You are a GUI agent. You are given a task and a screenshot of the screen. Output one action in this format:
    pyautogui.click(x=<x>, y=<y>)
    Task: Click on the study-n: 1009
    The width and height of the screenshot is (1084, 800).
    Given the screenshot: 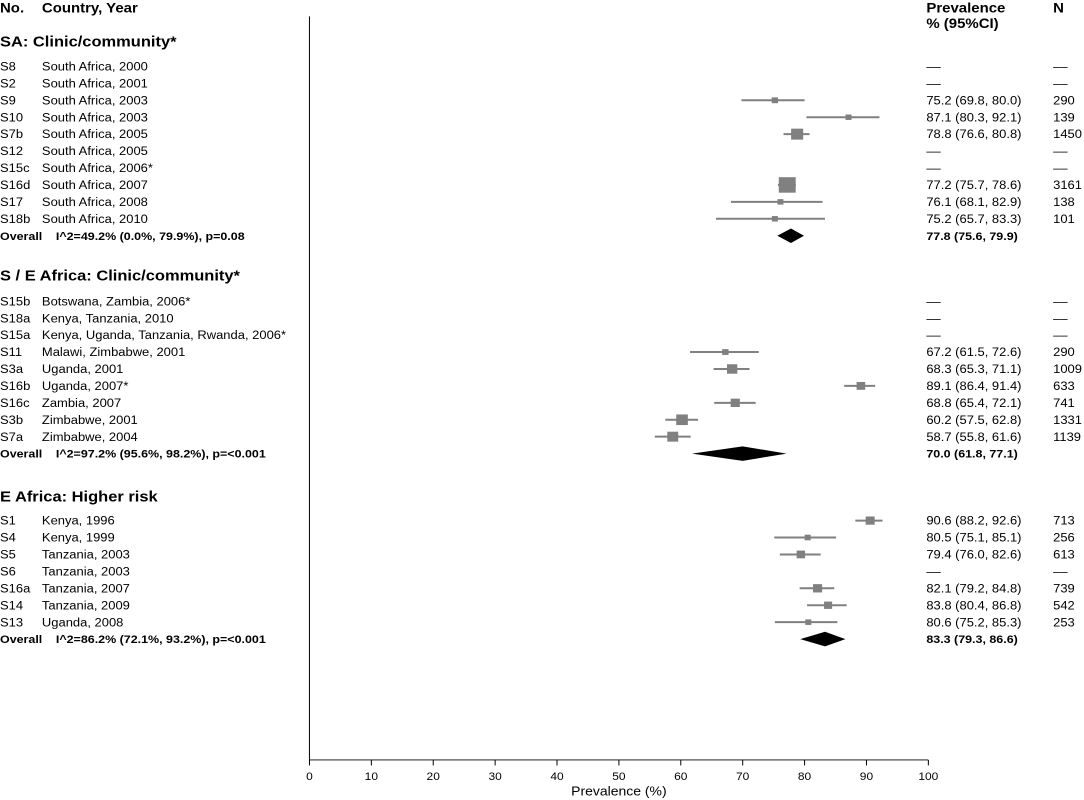 What is the action you would take?
    pyautogui.click(x=1067, y=369)
    